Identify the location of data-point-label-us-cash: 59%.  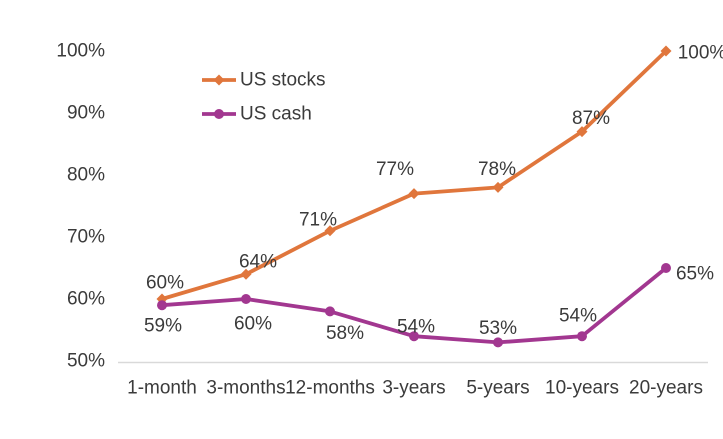
(163, 326).